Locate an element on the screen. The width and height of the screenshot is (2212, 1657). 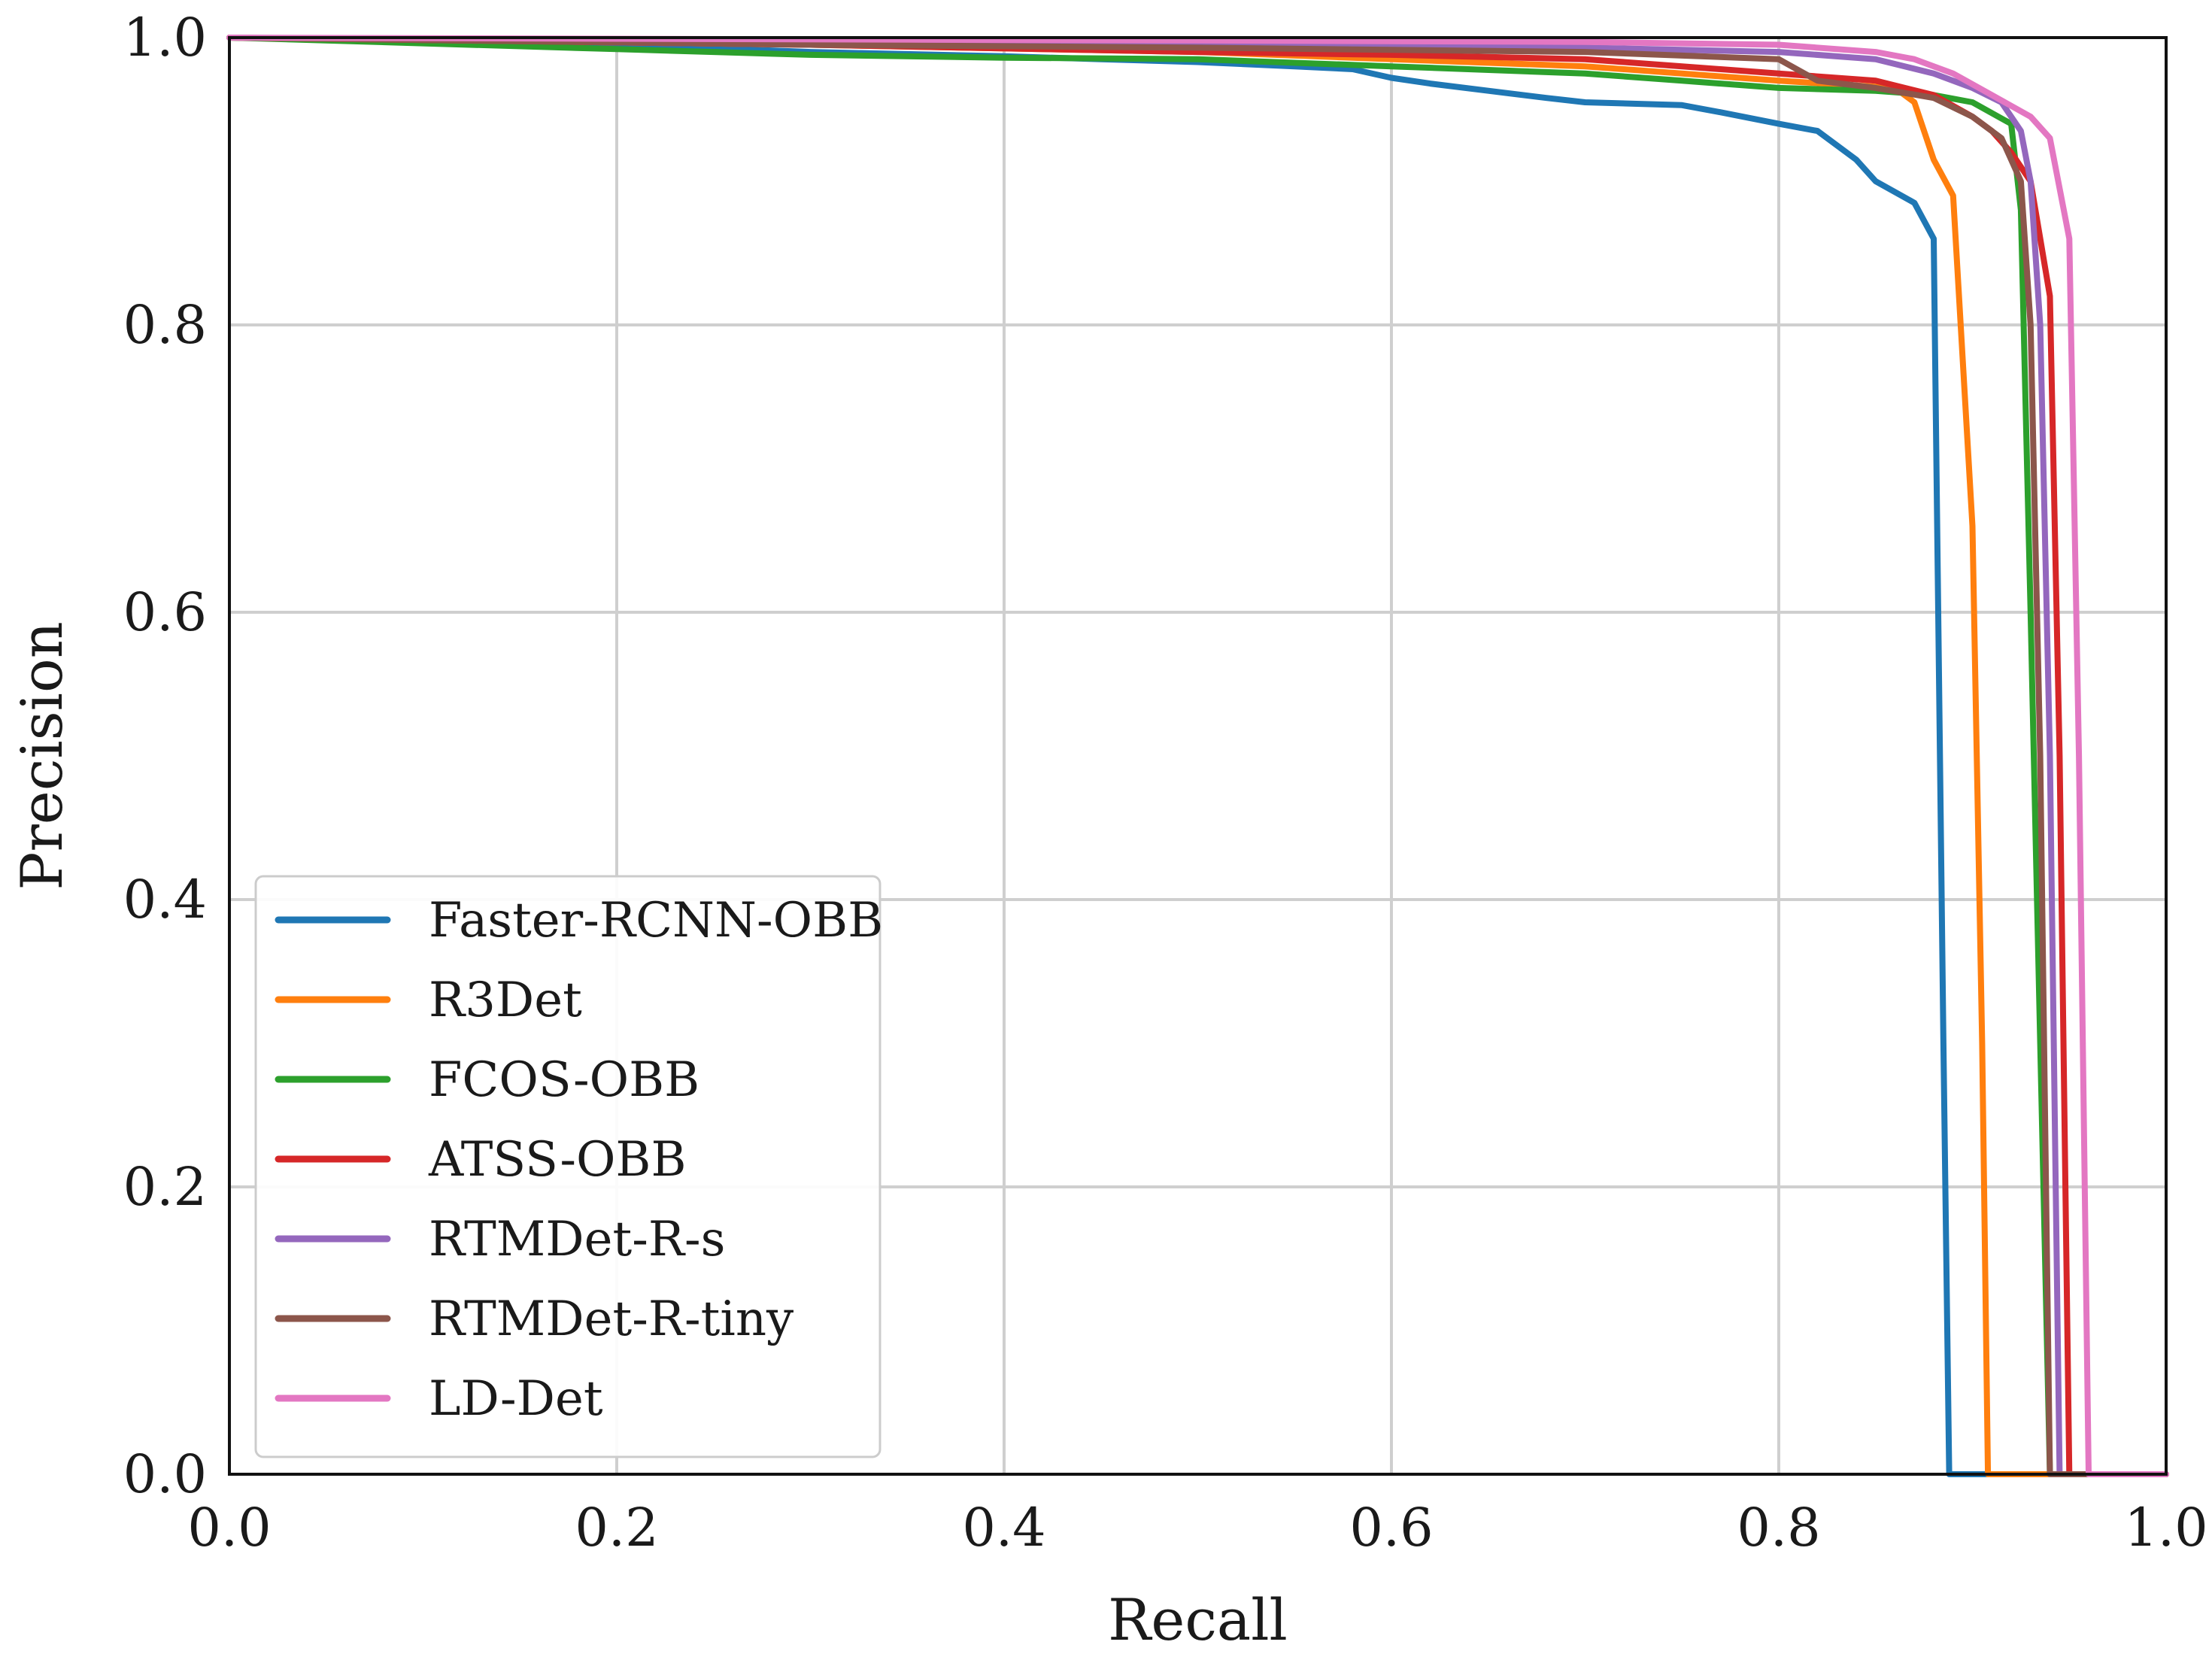
y-tick-label: 0.2 is located at coordinates (165, 1187).